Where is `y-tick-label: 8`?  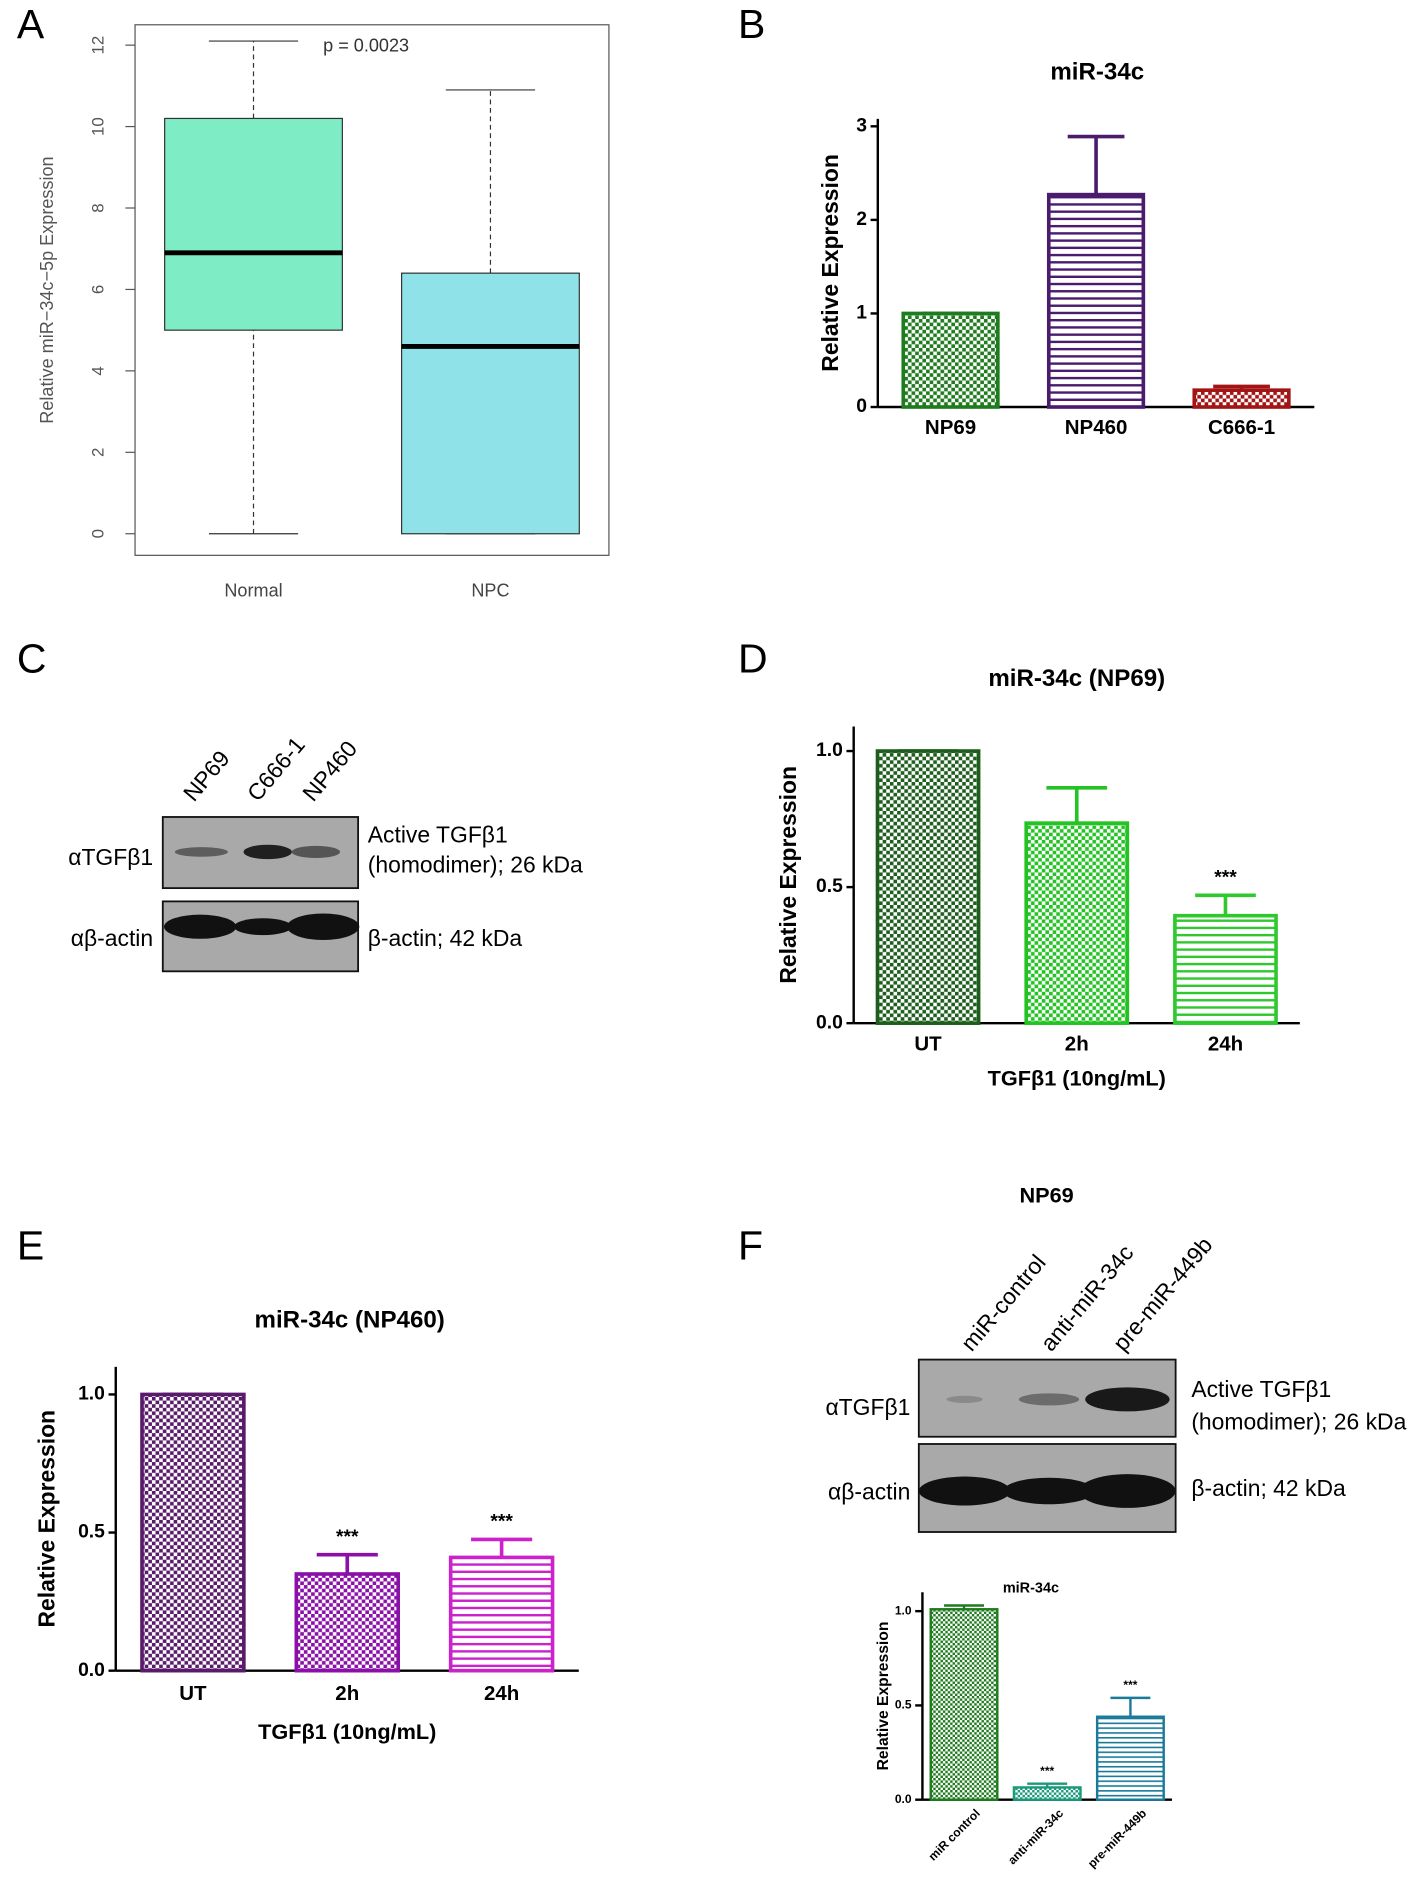
y-tick-label: 8 is located at coordinates (97, 207).